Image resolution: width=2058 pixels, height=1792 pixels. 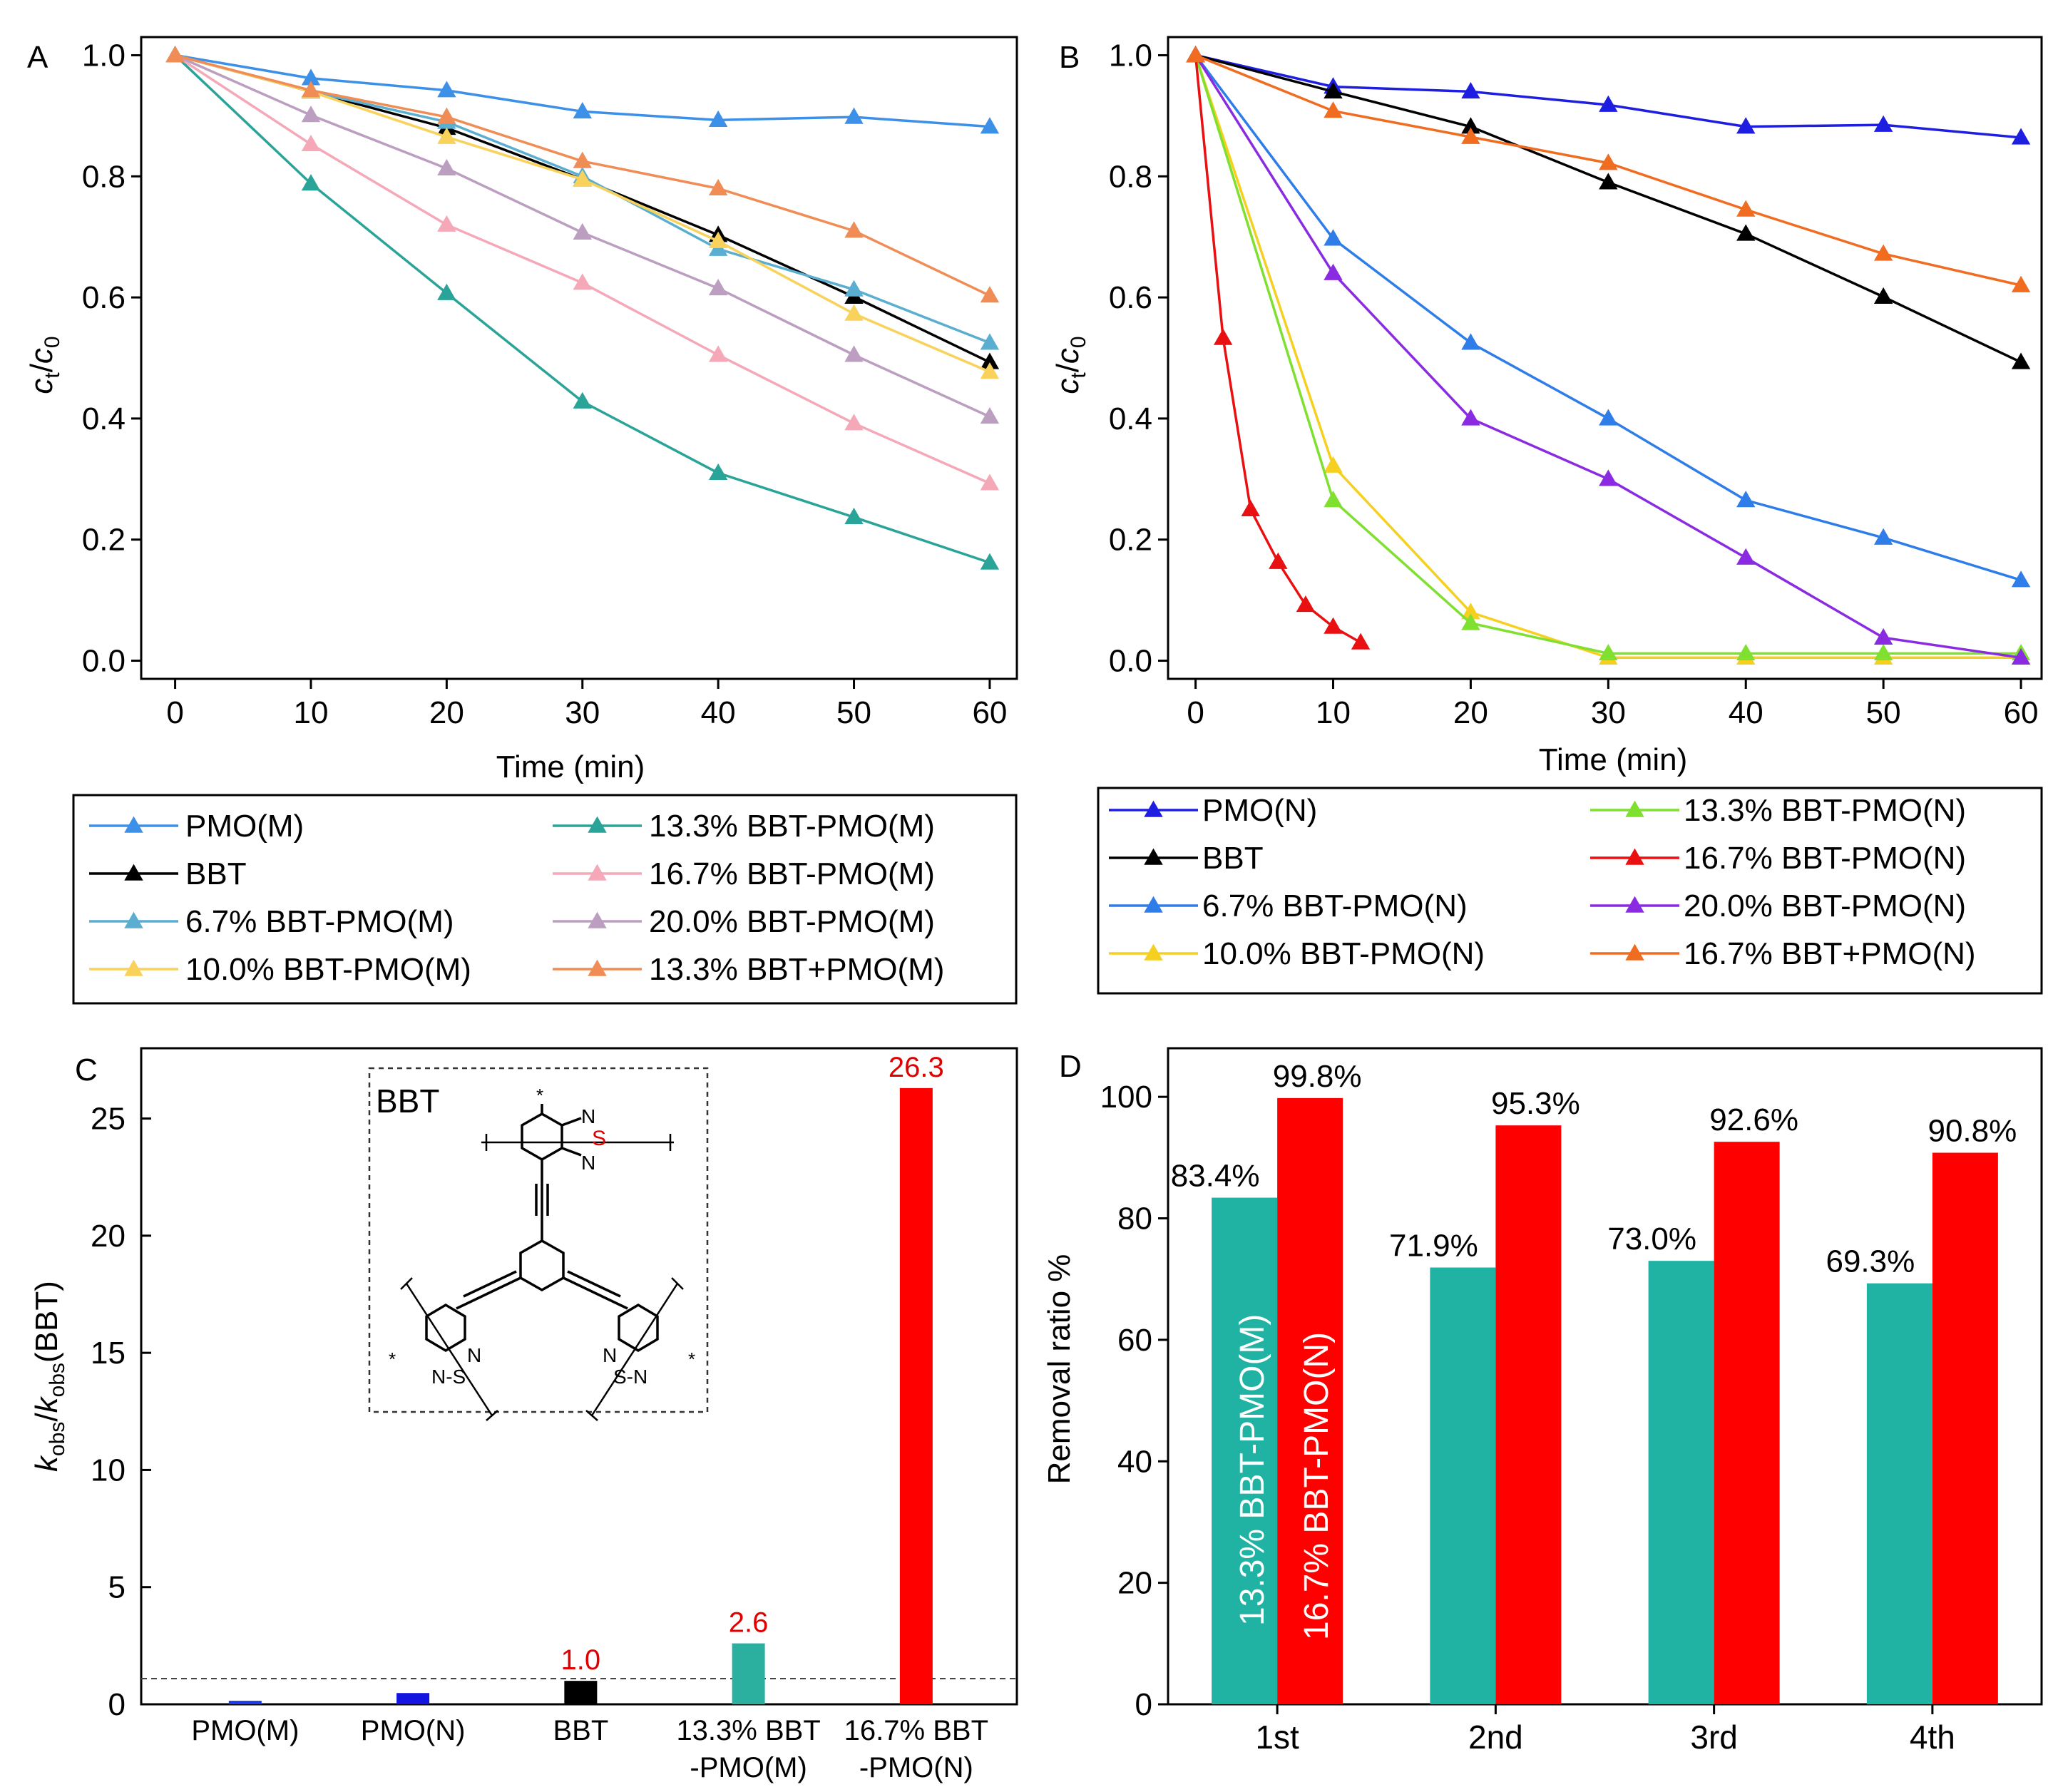 What do you see at coordinates (989, 712) in the screenshot?
I see `a-x-tick-label: 60` at bounding box center [989, 712].